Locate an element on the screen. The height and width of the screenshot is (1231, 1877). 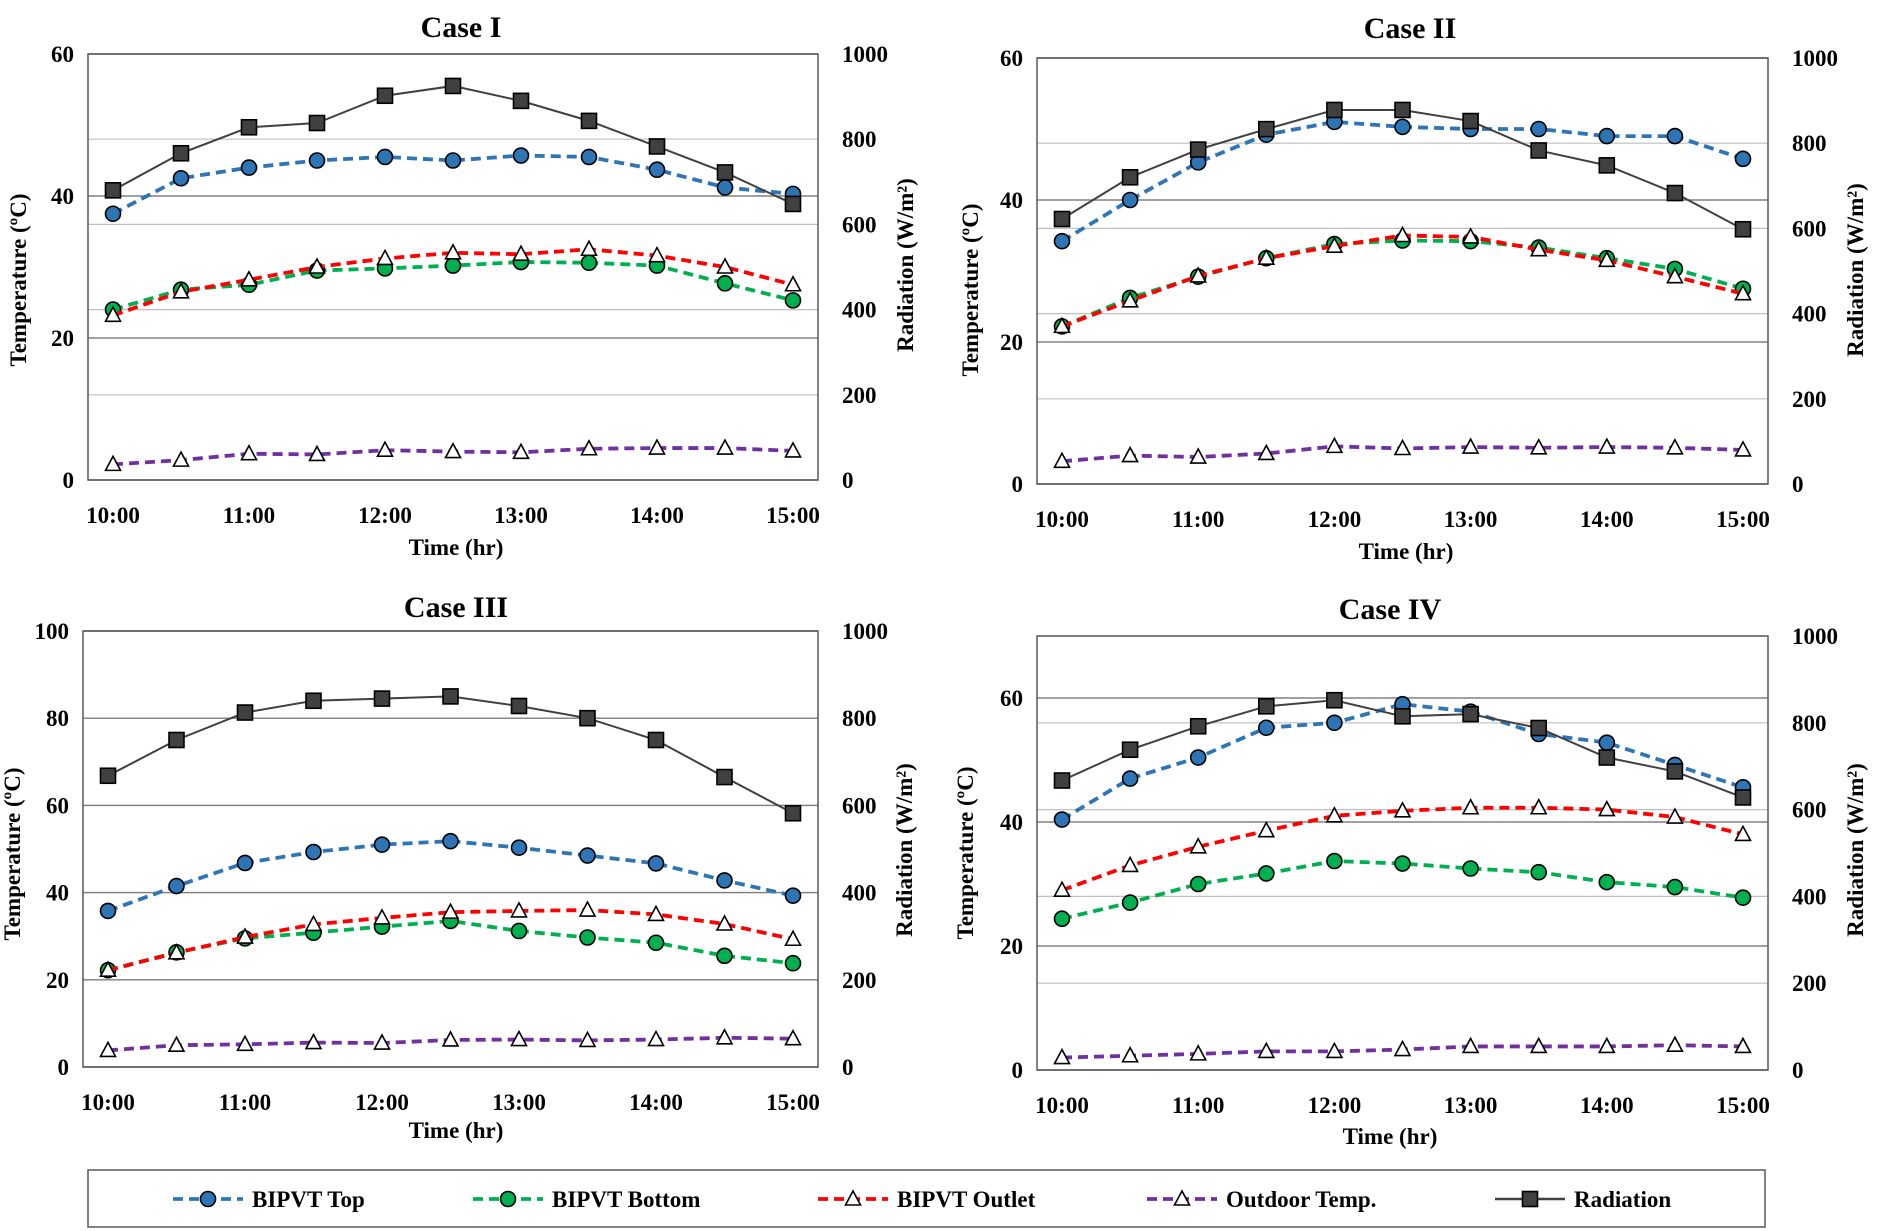
y-axis-label: Temperature (ºC) is located at coordinates (12, 853).